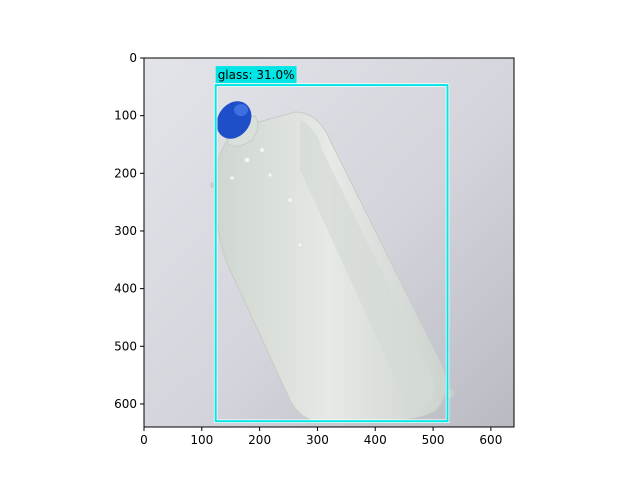  What do you see at coordinates (125, 289) in the screenshot?
I see `y-tick-label: 400` at bounding box center [125, 289].